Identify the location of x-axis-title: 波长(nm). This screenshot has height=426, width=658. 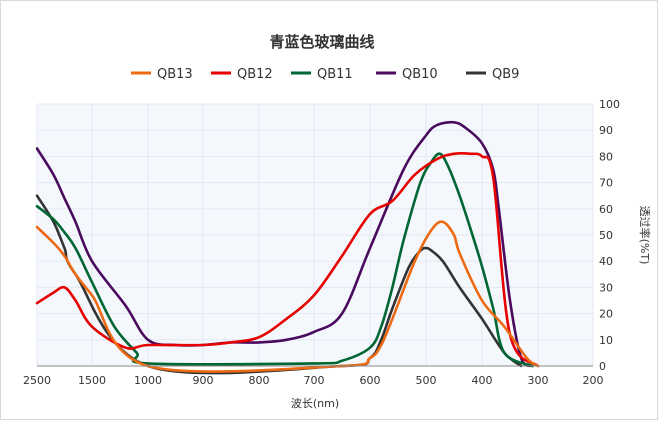
(315, 403).